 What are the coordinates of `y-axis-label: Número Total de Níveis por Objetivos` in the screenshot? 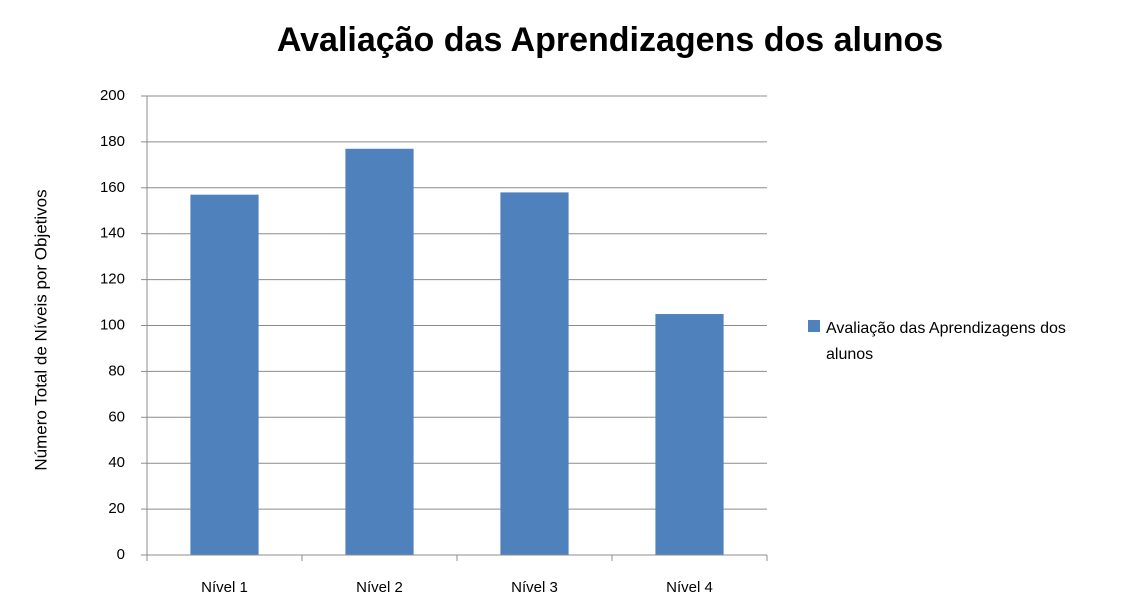 It's located at (40, 329).